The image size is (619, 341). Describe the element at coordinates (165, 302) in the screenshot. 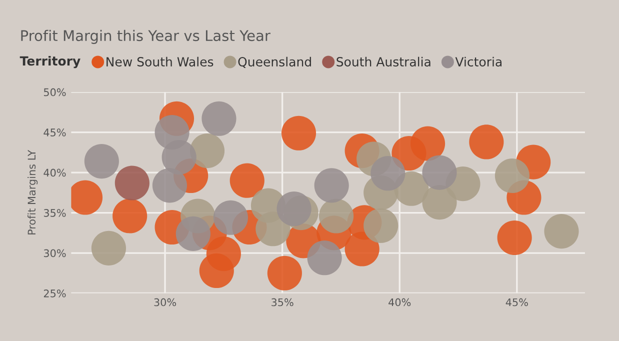

I see `x-tick-label: 30%` at that location.